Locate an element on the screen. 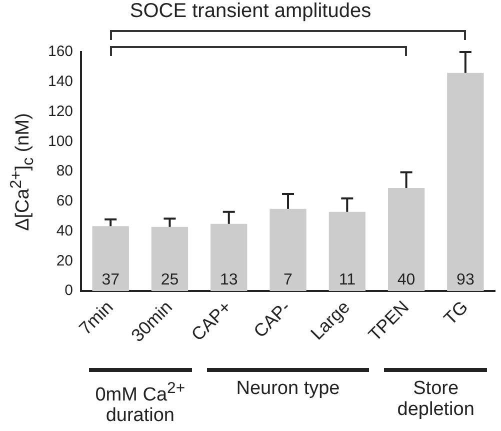 This screenshot has width=501, height=431. text: Neuron type is located at coordinates (288, 388).